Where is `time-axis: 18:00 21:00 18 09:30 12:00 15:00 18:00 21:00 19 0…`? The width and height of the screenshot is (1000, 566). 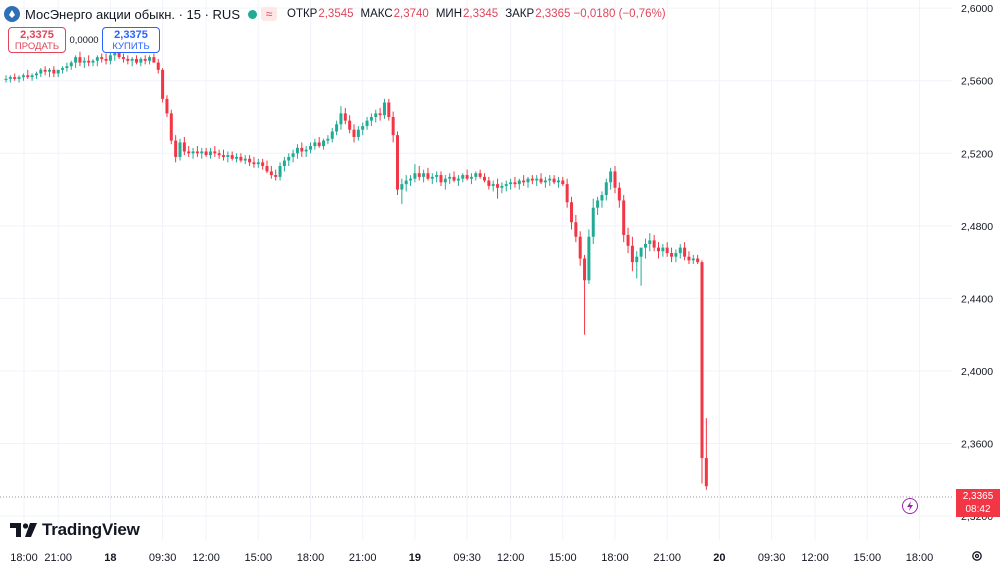 time-axis: 18:00 21:00 18 09:30 12:00 15:00 18:00 21:00 19 0… is located at coordinates (471, 558).